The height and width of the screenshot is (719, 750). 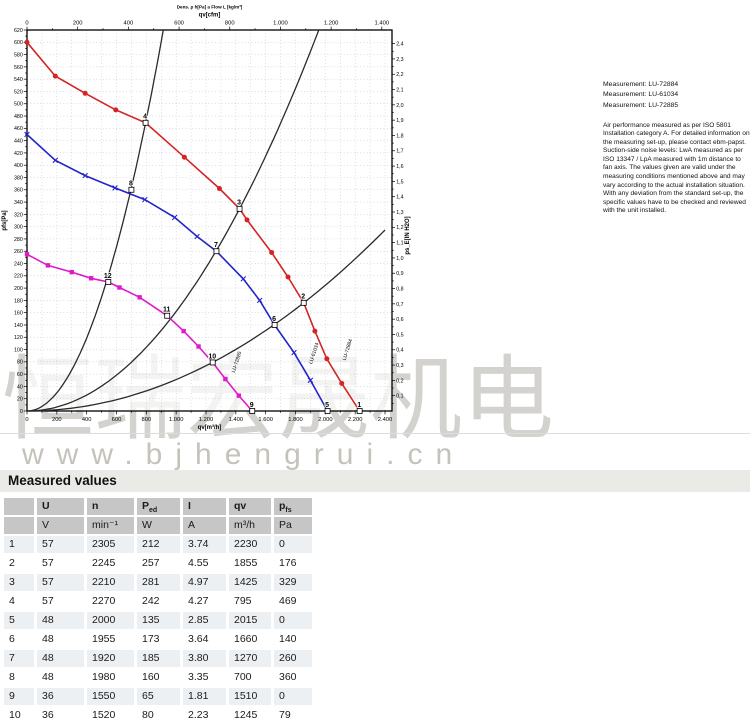 I want to click on table-cell: 65, so click(x=158, y=696).